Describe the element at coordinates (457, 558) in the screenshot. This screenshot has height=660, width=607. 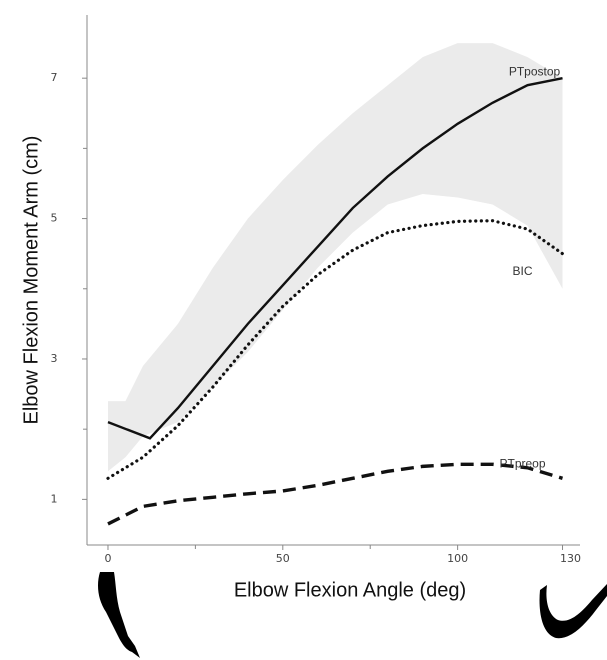
I see `x-tick-label: 100` at that location.